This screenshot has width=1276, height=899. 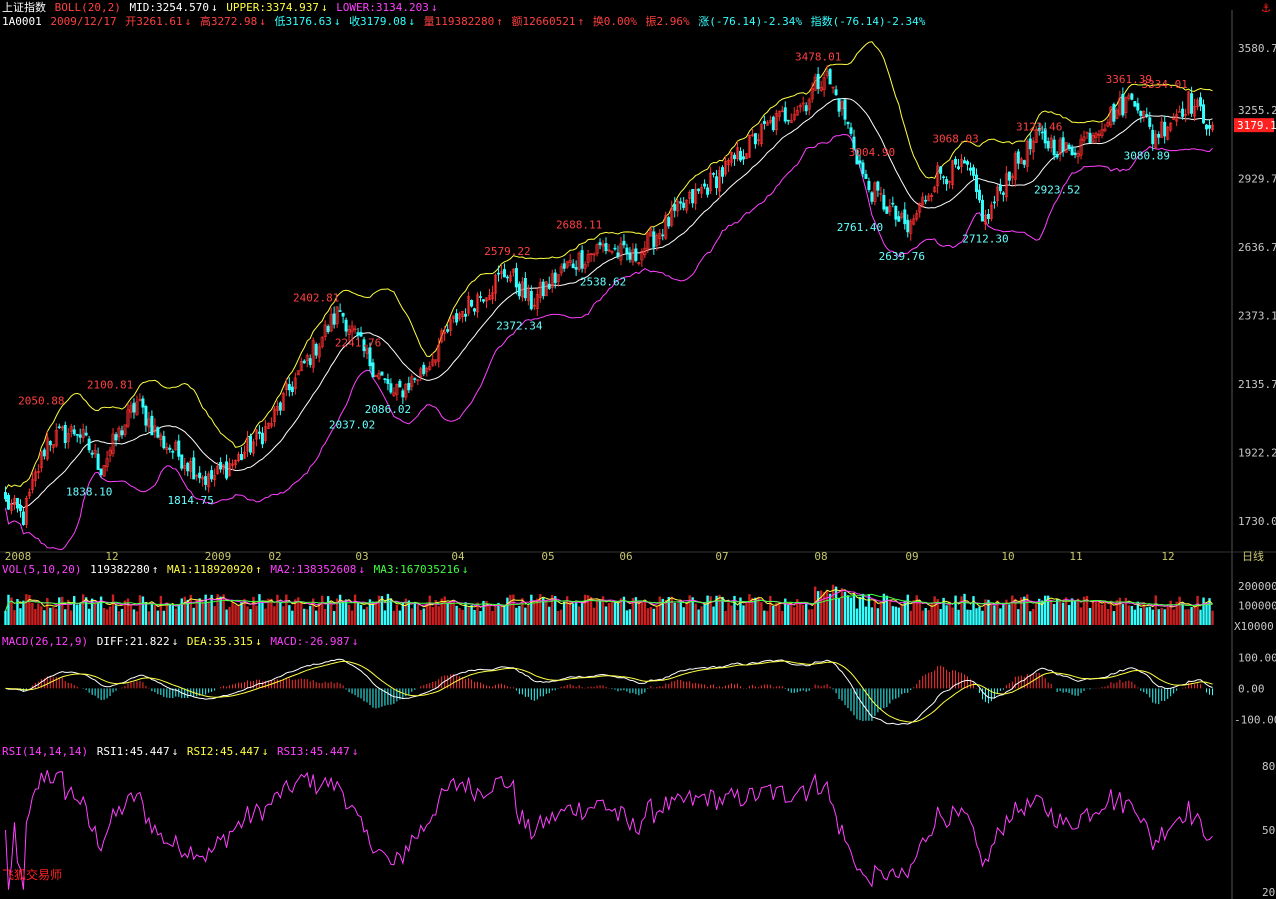 What do you see at coordinates (41, 400) in the screenshot?
I see `price-annotation: 2050.88` at bounding box center [41, 400].